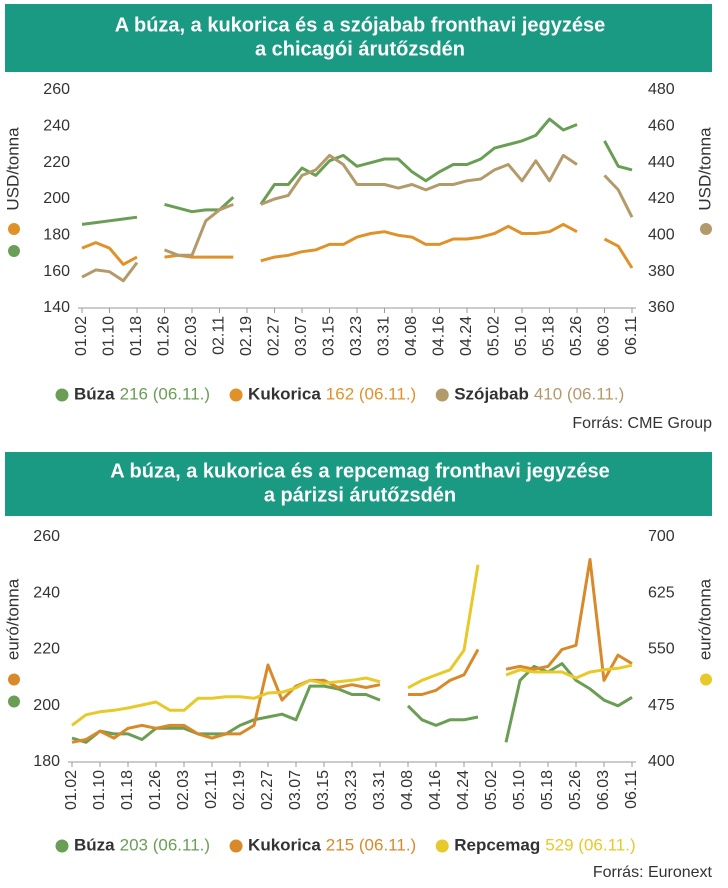 This screenshot has height=888, width=728. Describe the element at coordinates (56, 271) in the screenshot. I see `y-tick-label: 160` at that location.